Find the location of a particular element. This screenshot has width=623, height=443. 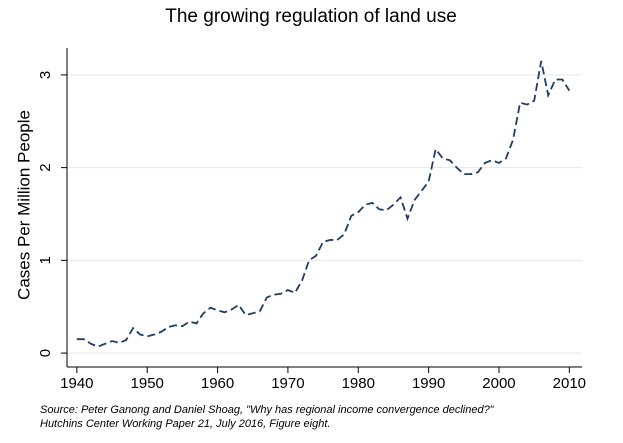

y-tick-label: 3 is located at coordinates (45, 75).